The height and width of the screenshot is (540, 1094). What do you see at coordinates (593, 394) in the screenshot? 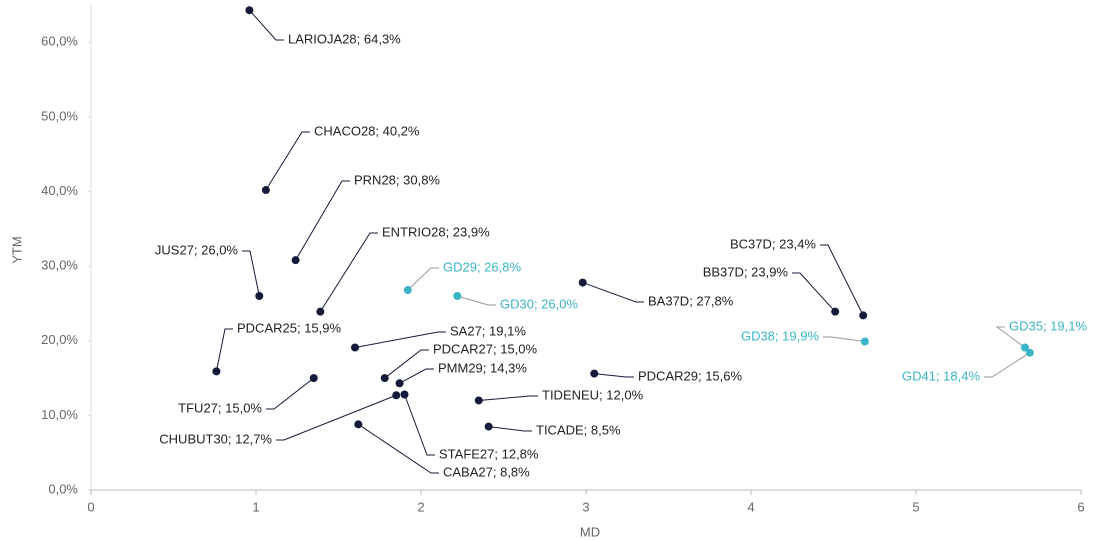
I see `data-label: TIDENEU; 12,0%` at bounding box center [593, 394].